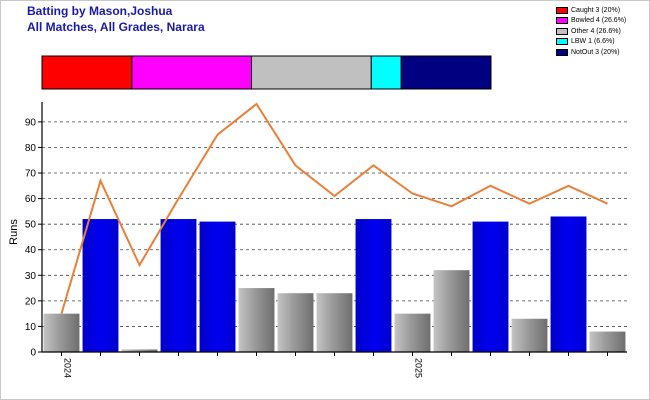 This screenshot has width=650, height=400. What do you see at coordinates (562, 31) in the screenshot?
I see `legend-swatch-other` at bounding box center [562, 31].